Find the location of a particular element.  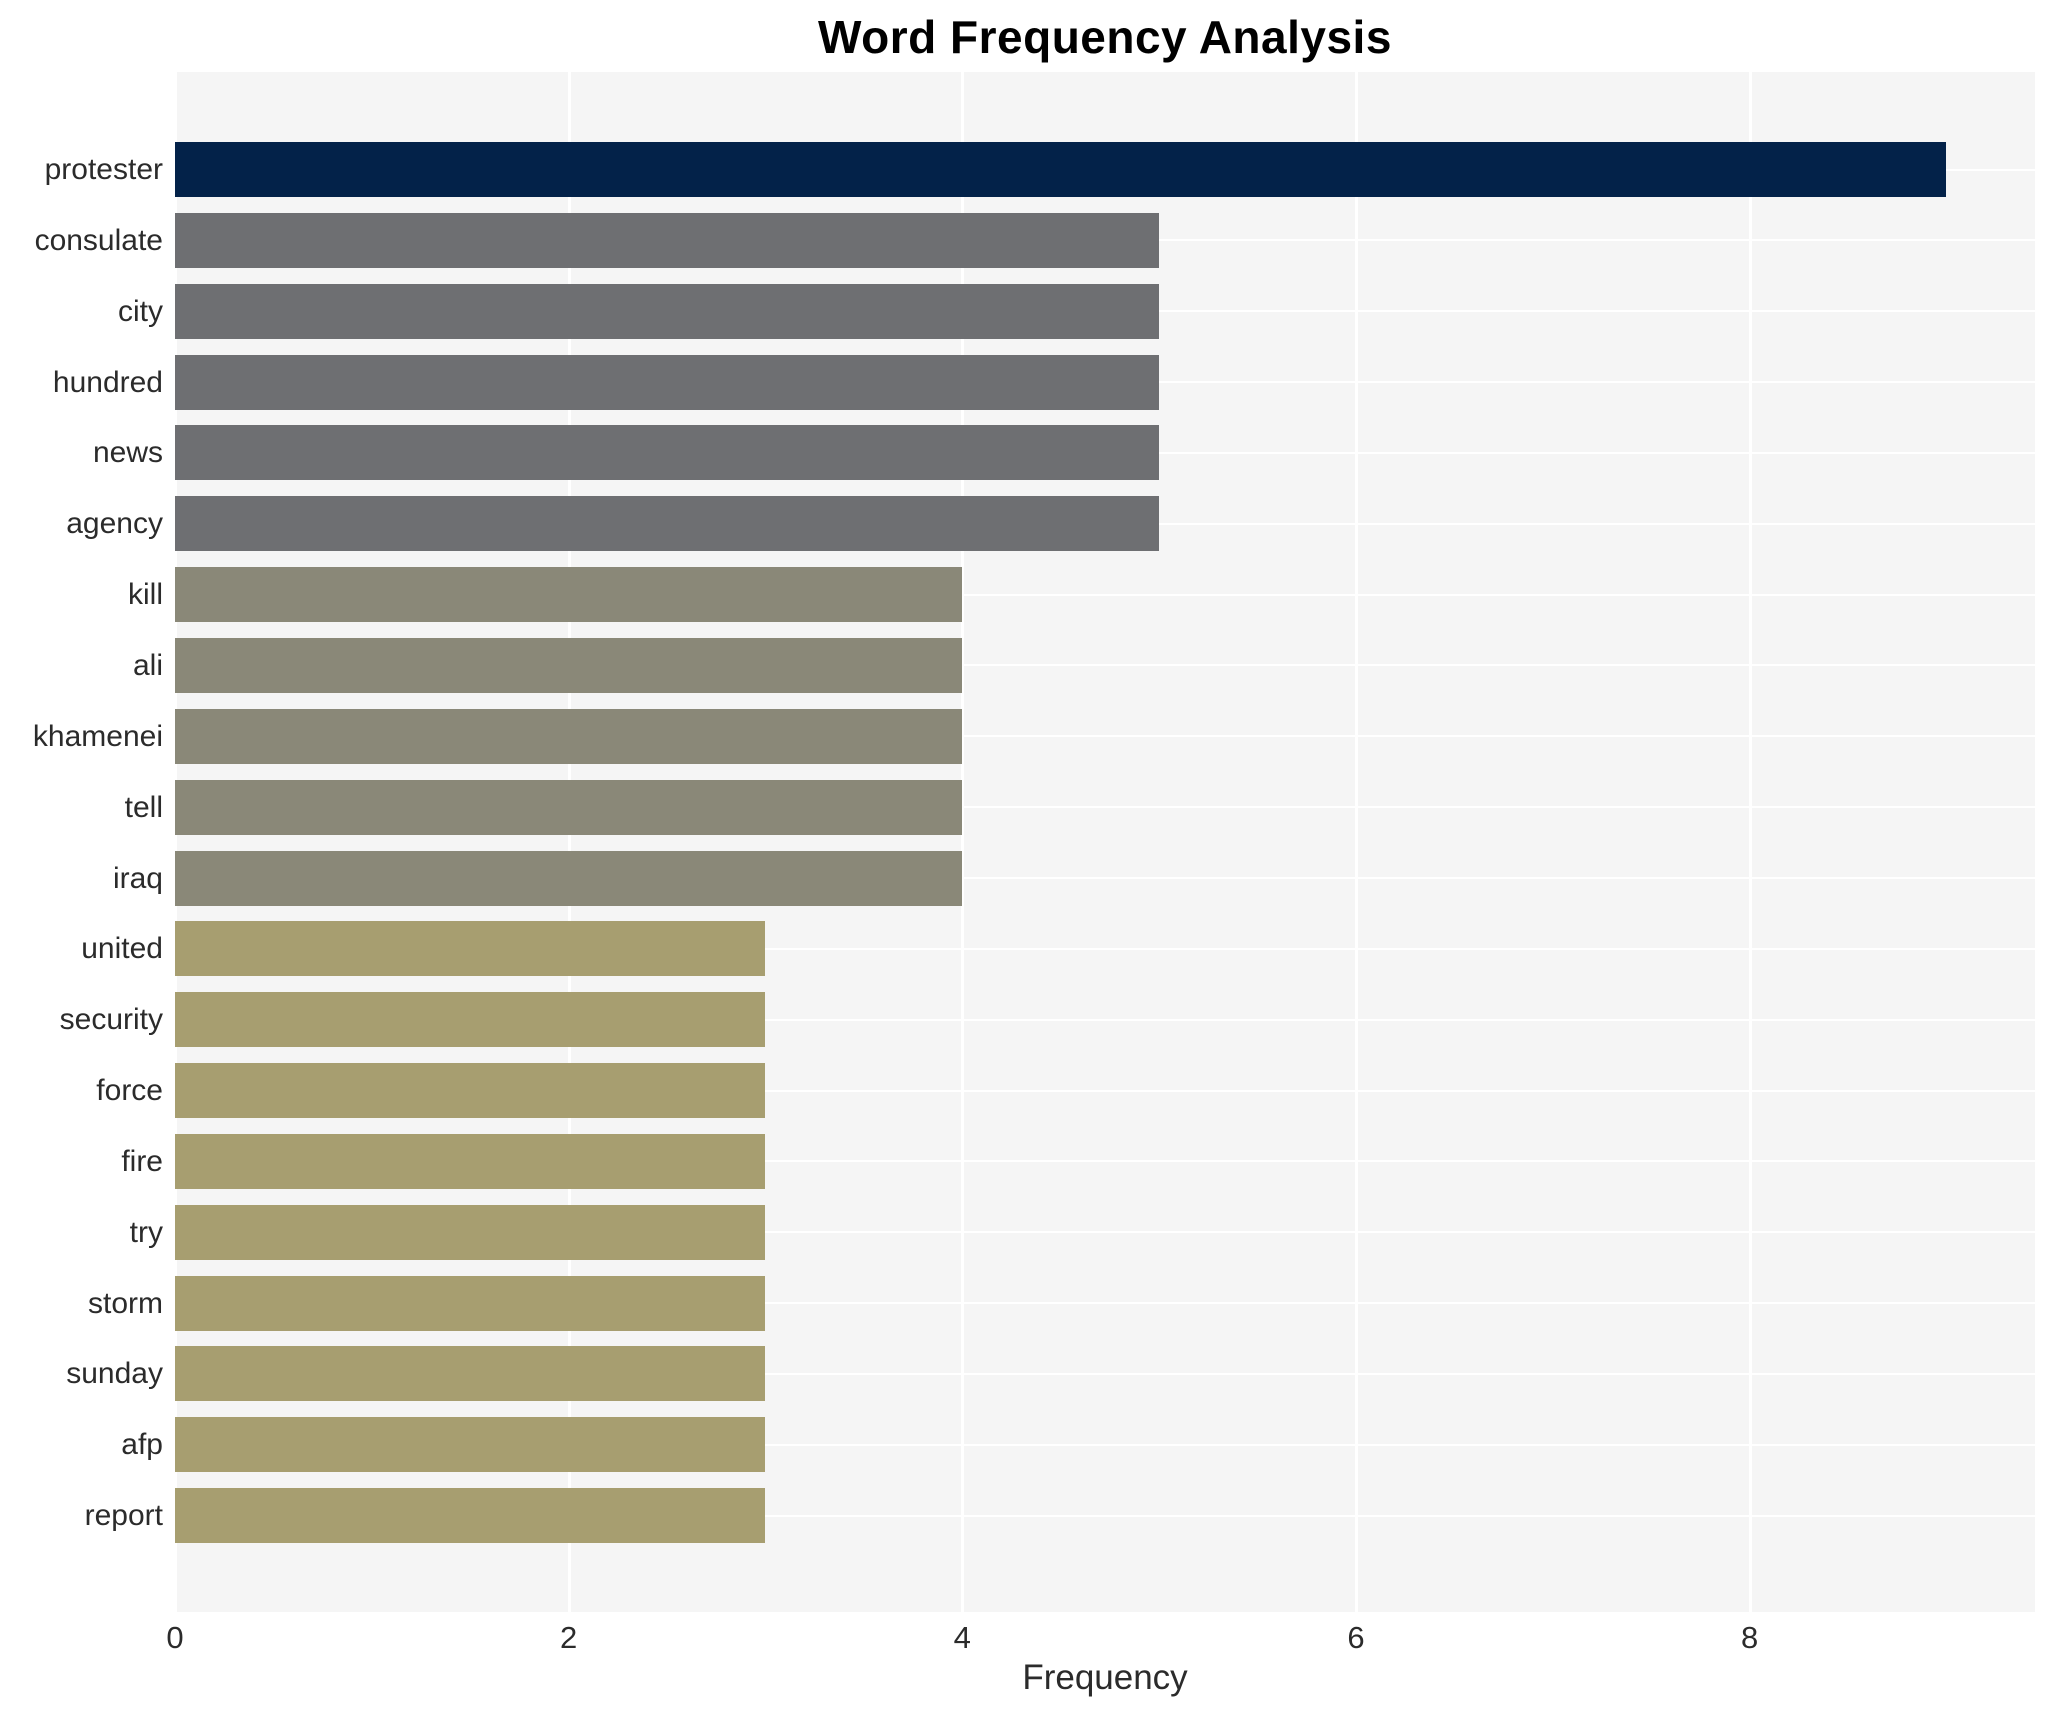

y-tick-label-force: force is located at coordinates (129, 1091).